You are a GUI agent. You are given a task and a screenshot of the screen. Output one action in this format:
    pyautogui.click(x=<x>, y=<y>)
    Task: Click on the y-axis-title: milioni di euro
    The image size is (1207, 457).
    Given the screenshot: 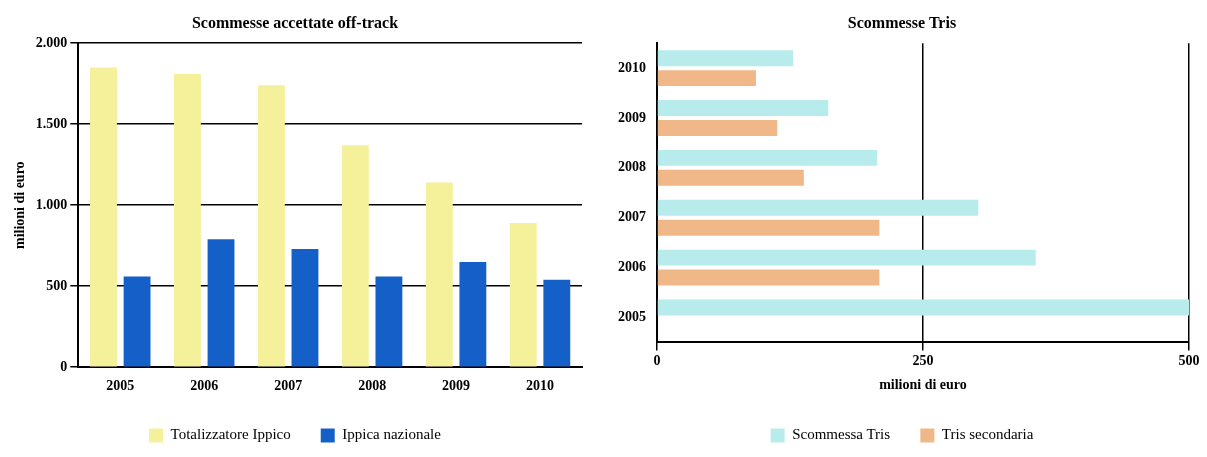 What is the action you would take?
    pyautogui.click(x=20, y=205)
    